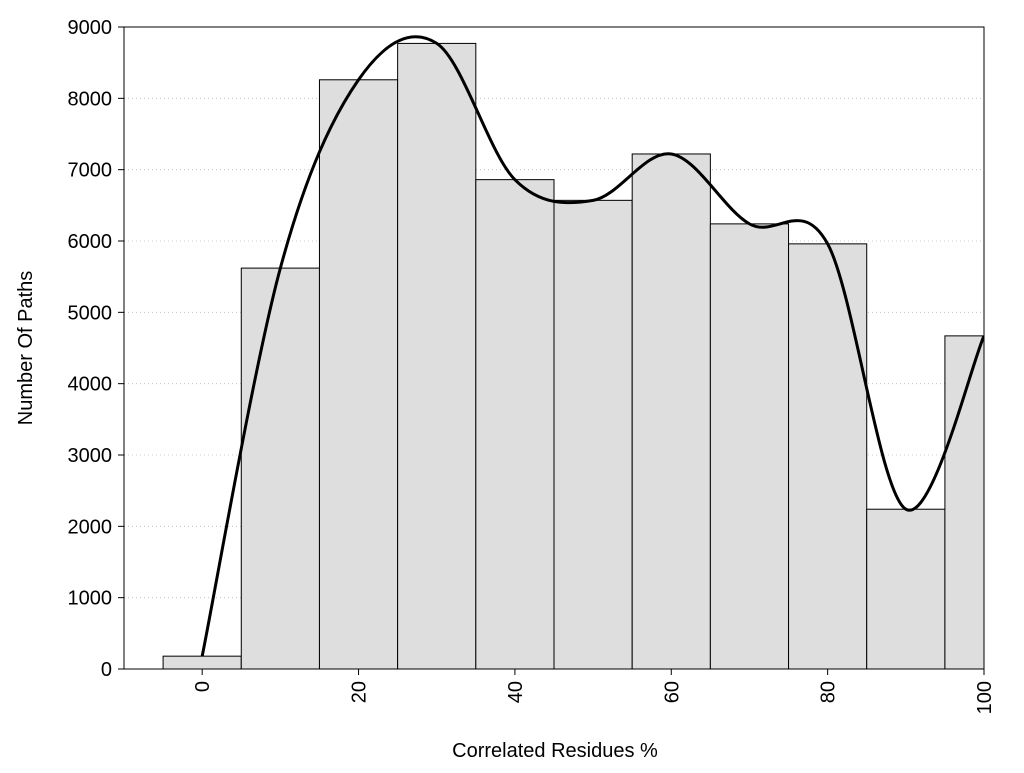 Image resolution: width=1024 pixels, height=773 pixels. What do you see at coordinates (555, 751) in the screenshot?
I see `x-axis-label: Correlated Residues %` at bounding box center [555, 751].